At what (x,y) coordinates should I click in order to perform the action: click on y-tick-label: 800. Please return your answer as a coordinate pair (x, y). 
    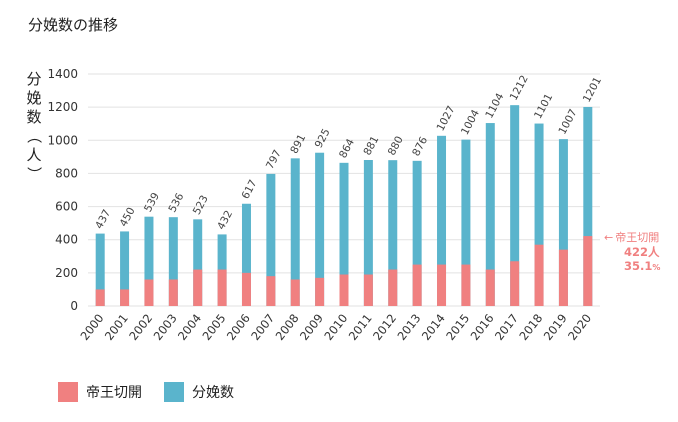
    Looking at the image, I should click on (66, 173).